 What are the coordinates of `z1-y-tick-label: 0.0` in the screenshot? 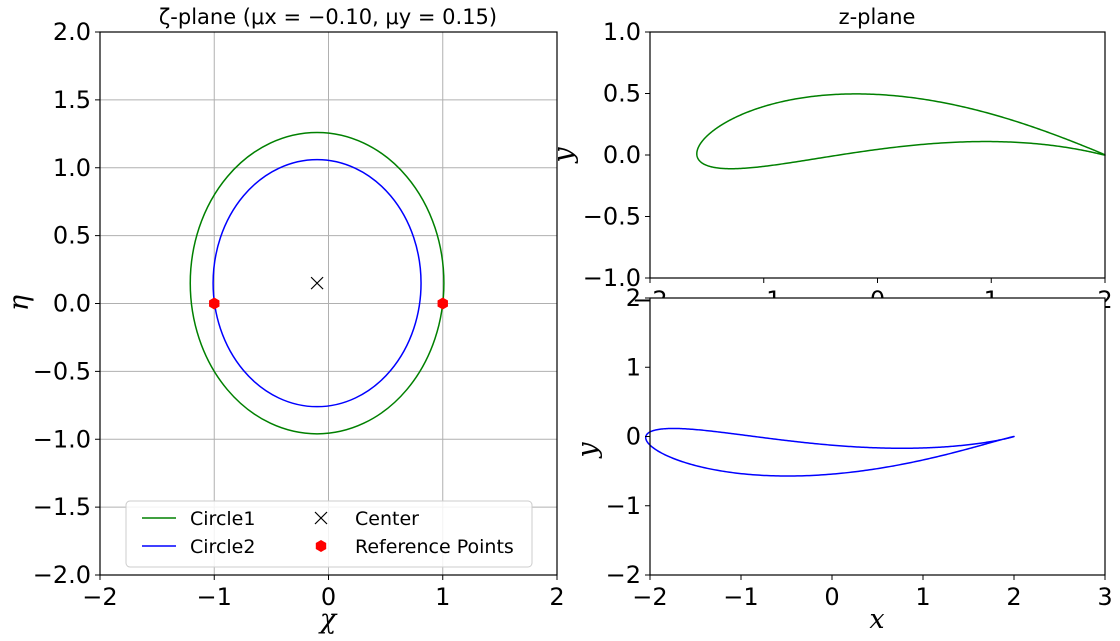 It's located at (622, 155).